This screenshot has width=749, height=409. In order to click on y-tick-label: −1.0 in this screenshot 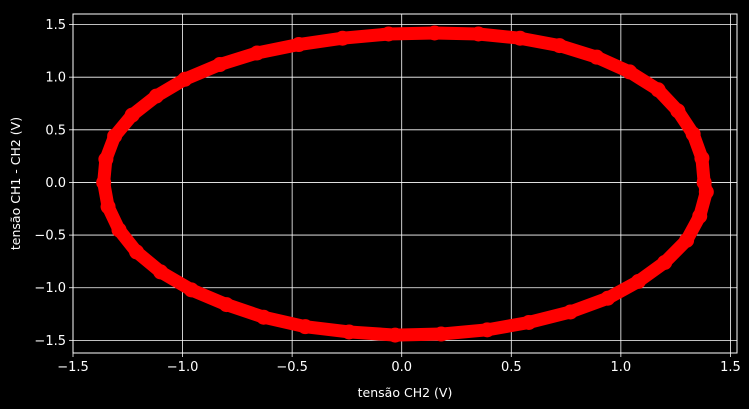, I will do `click(50, 288)`.